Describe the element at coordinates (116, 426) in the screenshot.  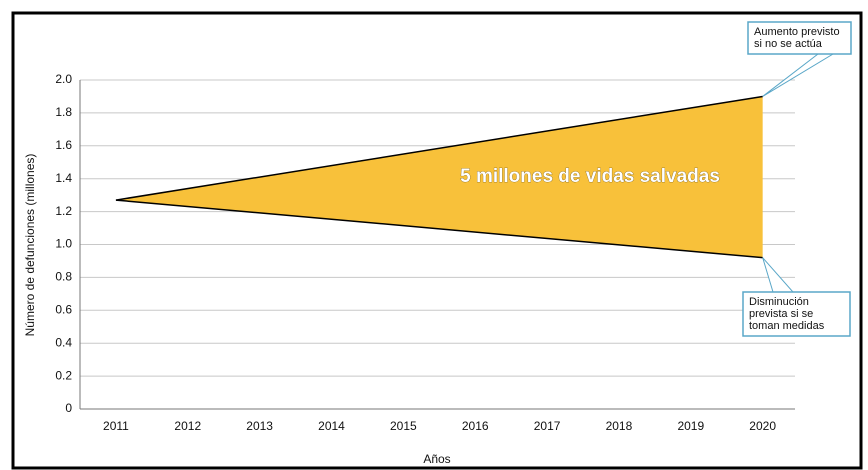
I see `x-tick-label: 2011` at that location.